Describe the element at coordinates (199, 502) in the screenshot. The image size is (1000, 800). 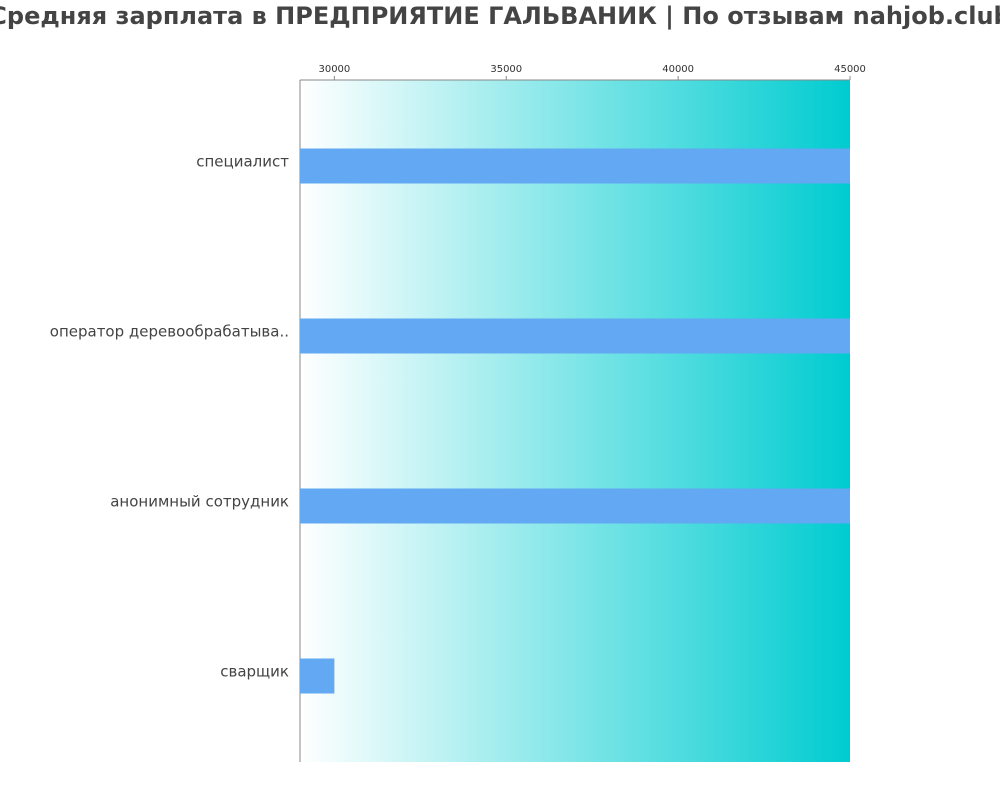
I see `category-label: анонимный сотрудник` at that location.